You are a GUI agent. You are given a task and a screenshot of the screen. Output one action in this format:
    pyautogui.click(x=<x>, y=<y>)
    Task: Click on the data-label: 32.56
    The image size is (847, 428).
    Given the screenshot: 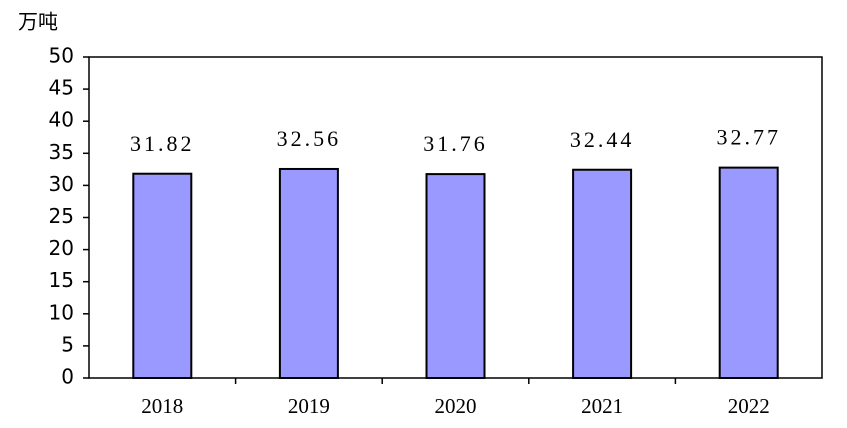 What is the action you would take?
    pyautogui.click(x=309, y=138)
    